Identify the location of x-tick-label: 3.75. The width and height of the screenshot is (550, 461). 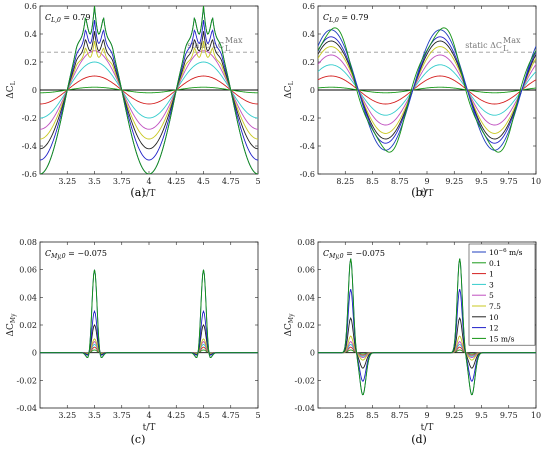
(122, 415).